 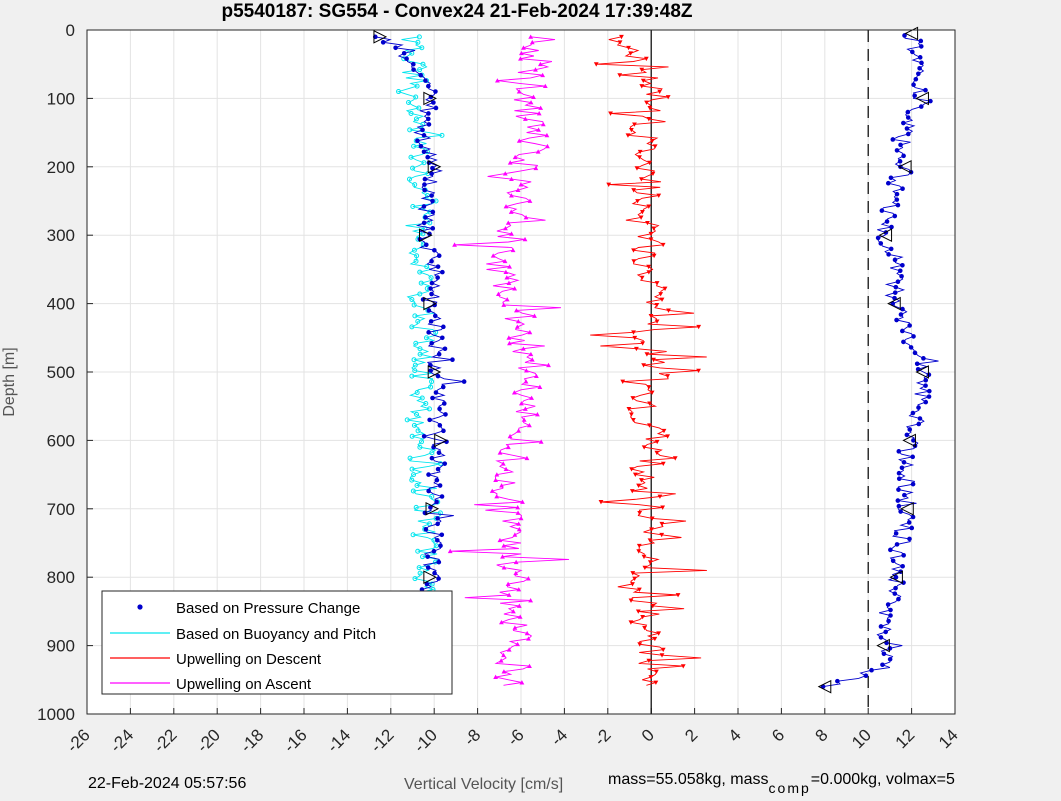 I want to click on y-tick-label: 500, so click(x=61, y=372).